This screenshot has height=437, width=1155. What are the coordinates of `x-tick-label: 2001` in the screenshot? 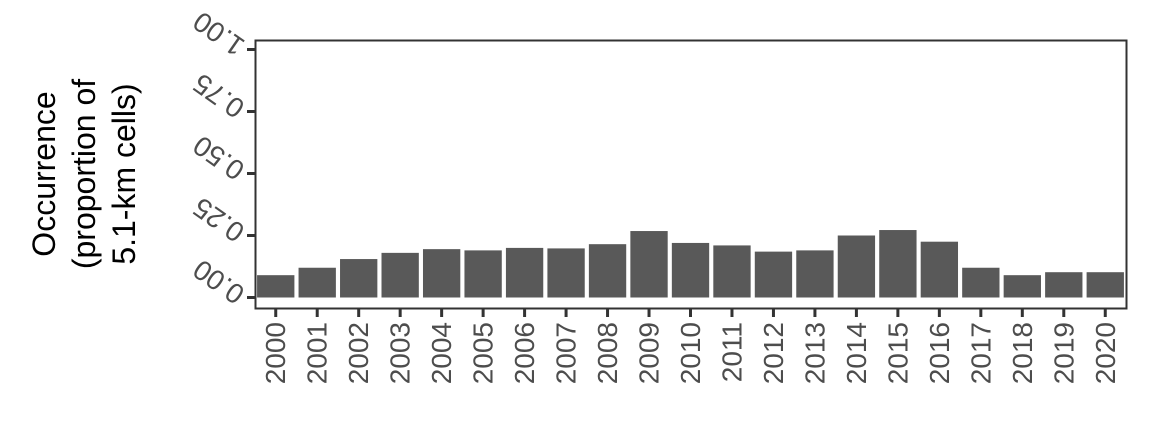 It's located at (317, 353).